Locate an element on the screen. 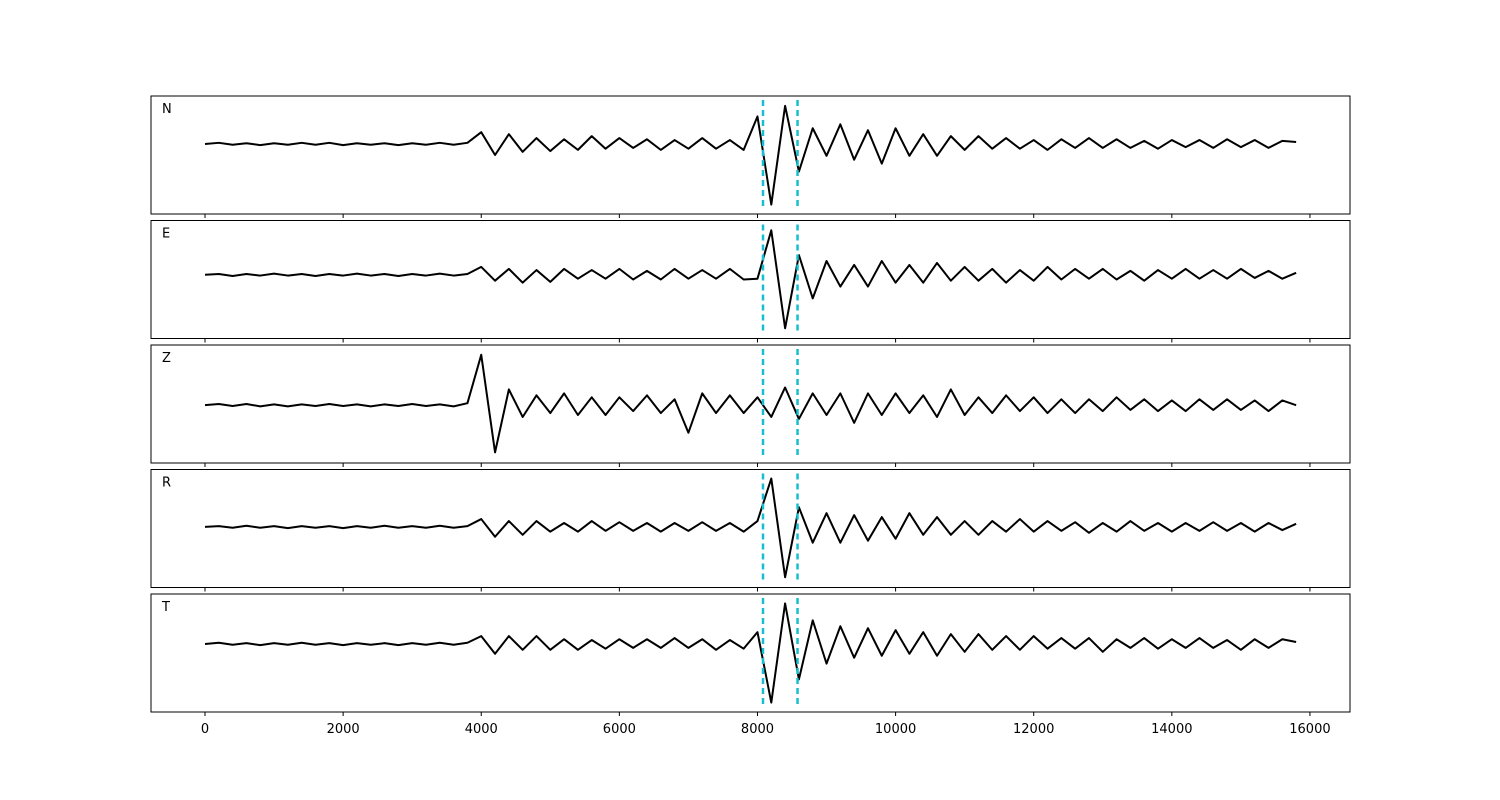 This screenshot has height=800, width=1500. component-label: Z is located at coordinates (166, 358).